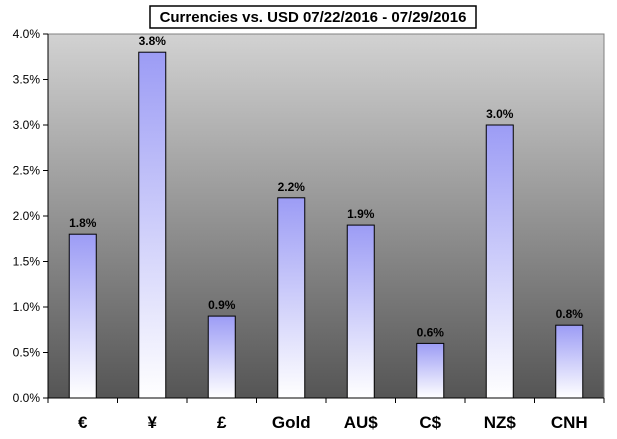 This screenshot has width=617, height=439. What do you see at coordinates (222, 422) in the screenshot?
I see `x-category-label: £` at bounding box center [222, 422].